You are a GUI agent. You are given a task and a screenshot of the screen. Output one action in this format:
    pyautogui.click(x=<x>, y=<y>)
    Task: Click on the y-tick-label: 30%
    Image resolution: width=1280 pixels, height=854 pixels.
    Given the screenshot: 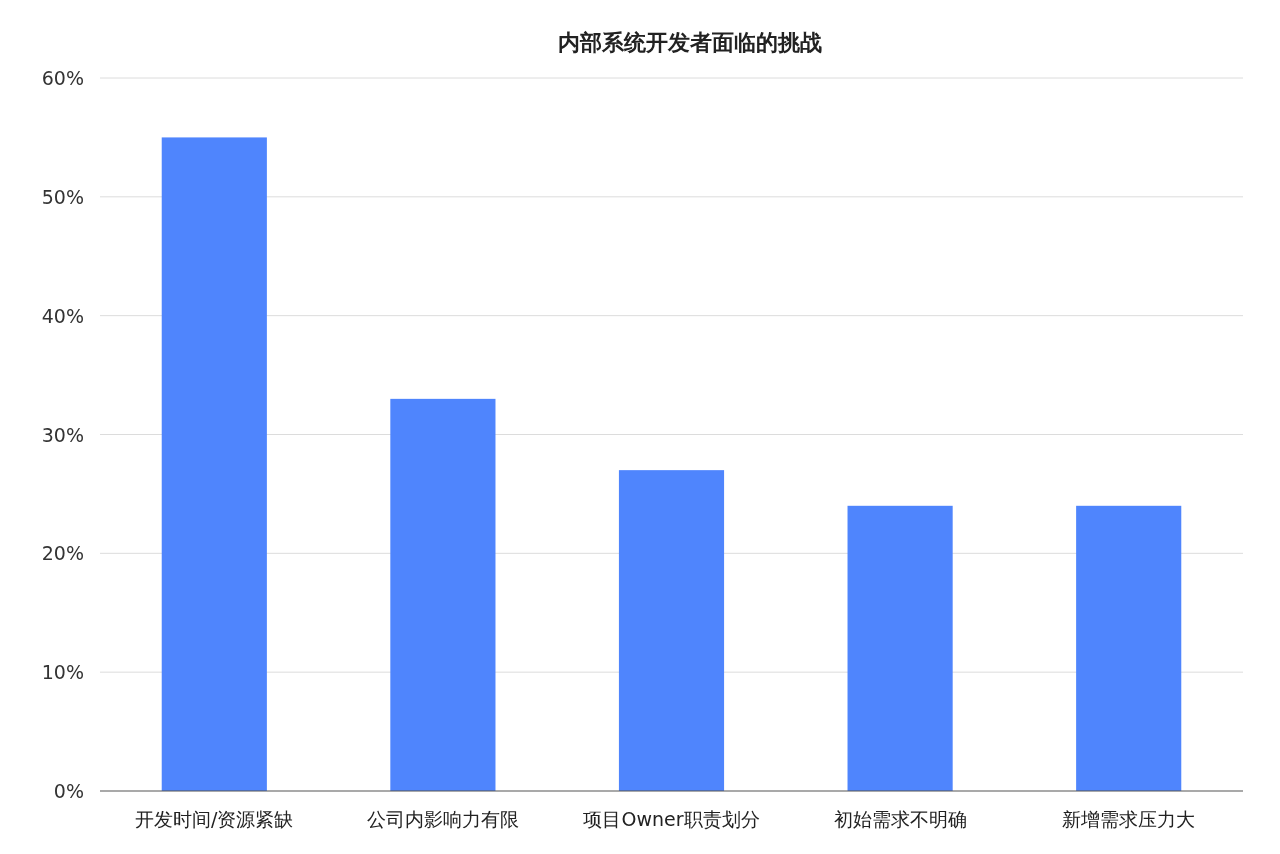 What is the action you would take?
    pyautogui.click(x=62, y=434)
    